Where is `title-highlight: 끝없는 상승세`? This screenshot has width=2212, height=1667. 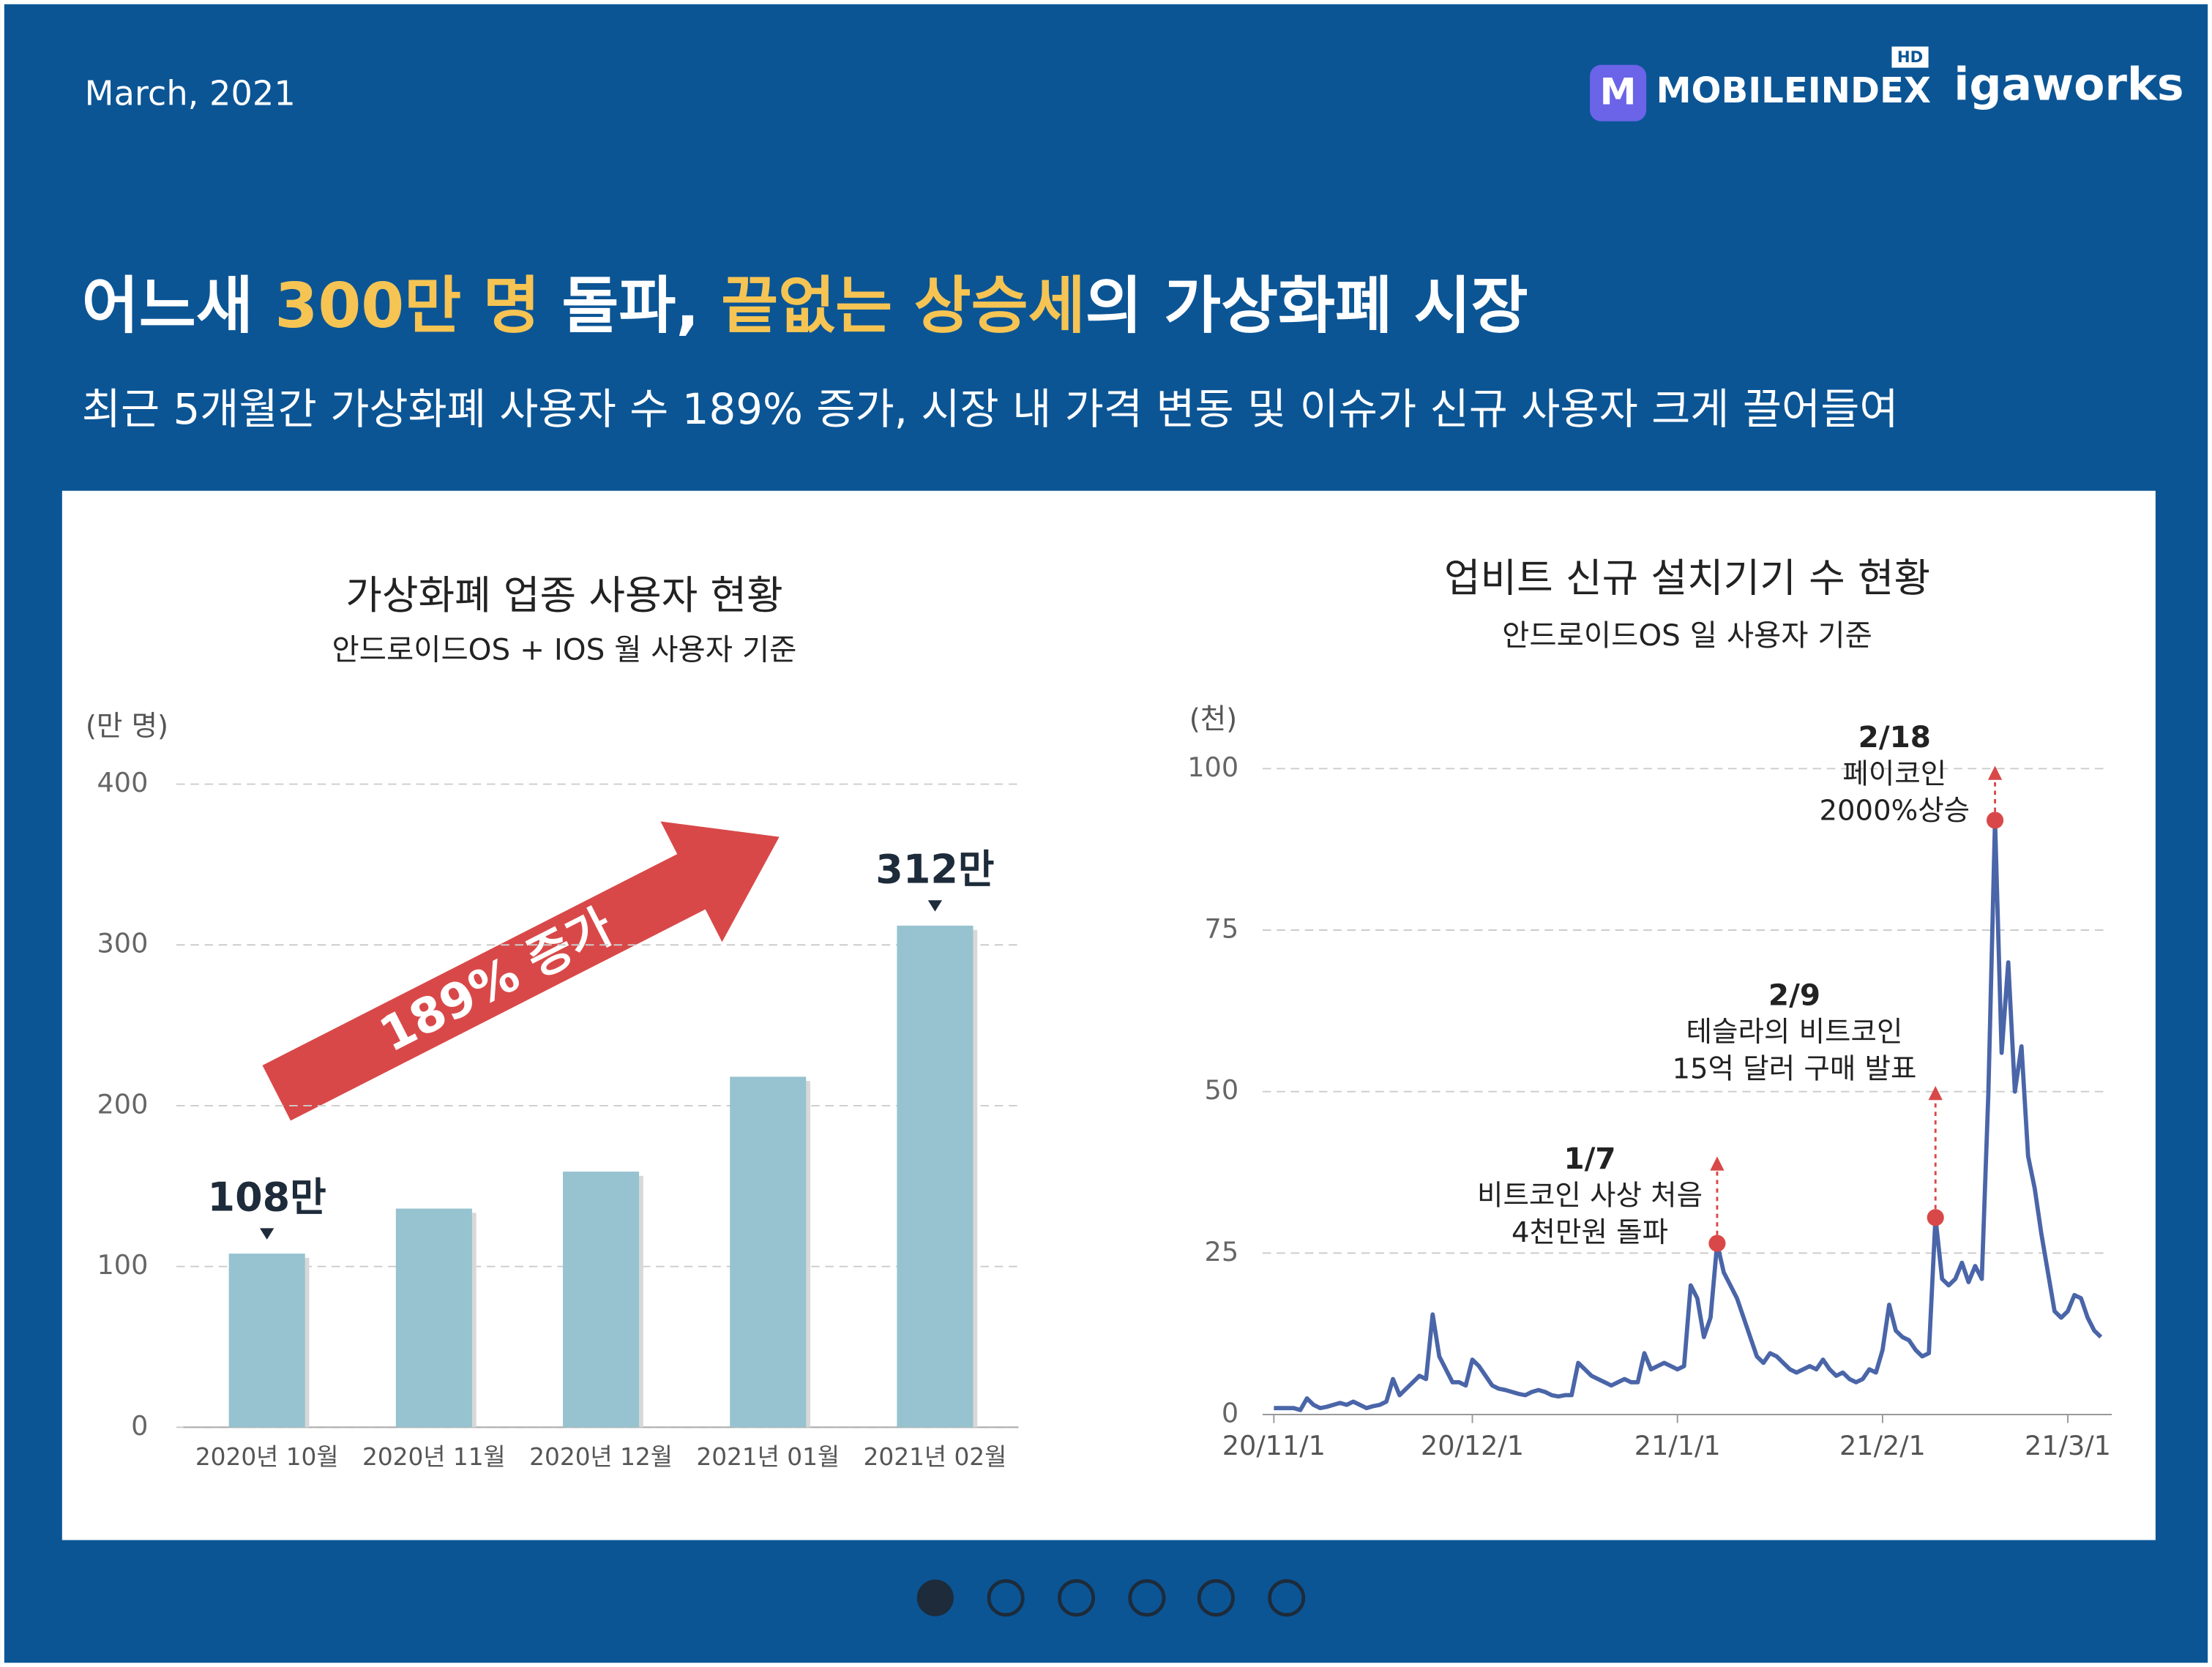 title-highlight: 끝없는 상승세 is located at coordinates (904, 305).